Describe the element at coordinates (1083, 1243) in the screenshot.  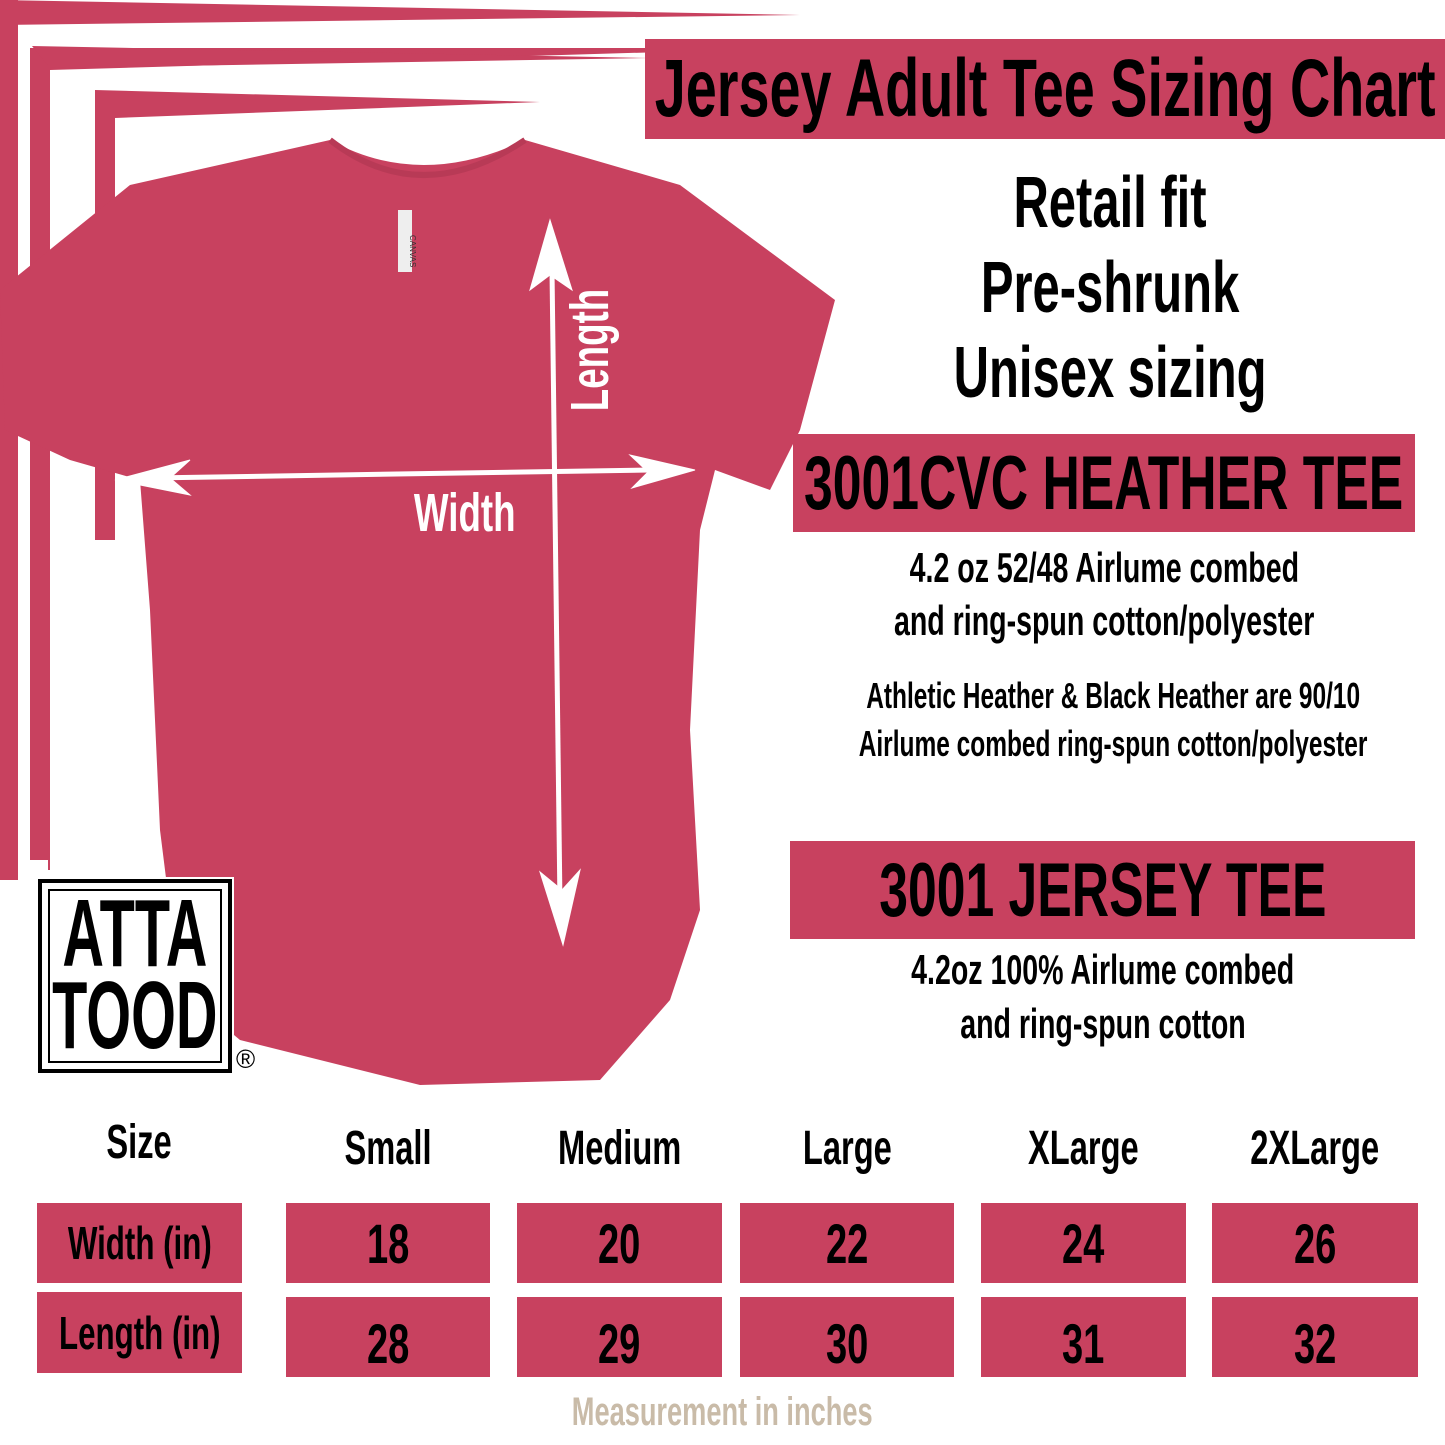
I see `width-xlarge: 24` at that location.